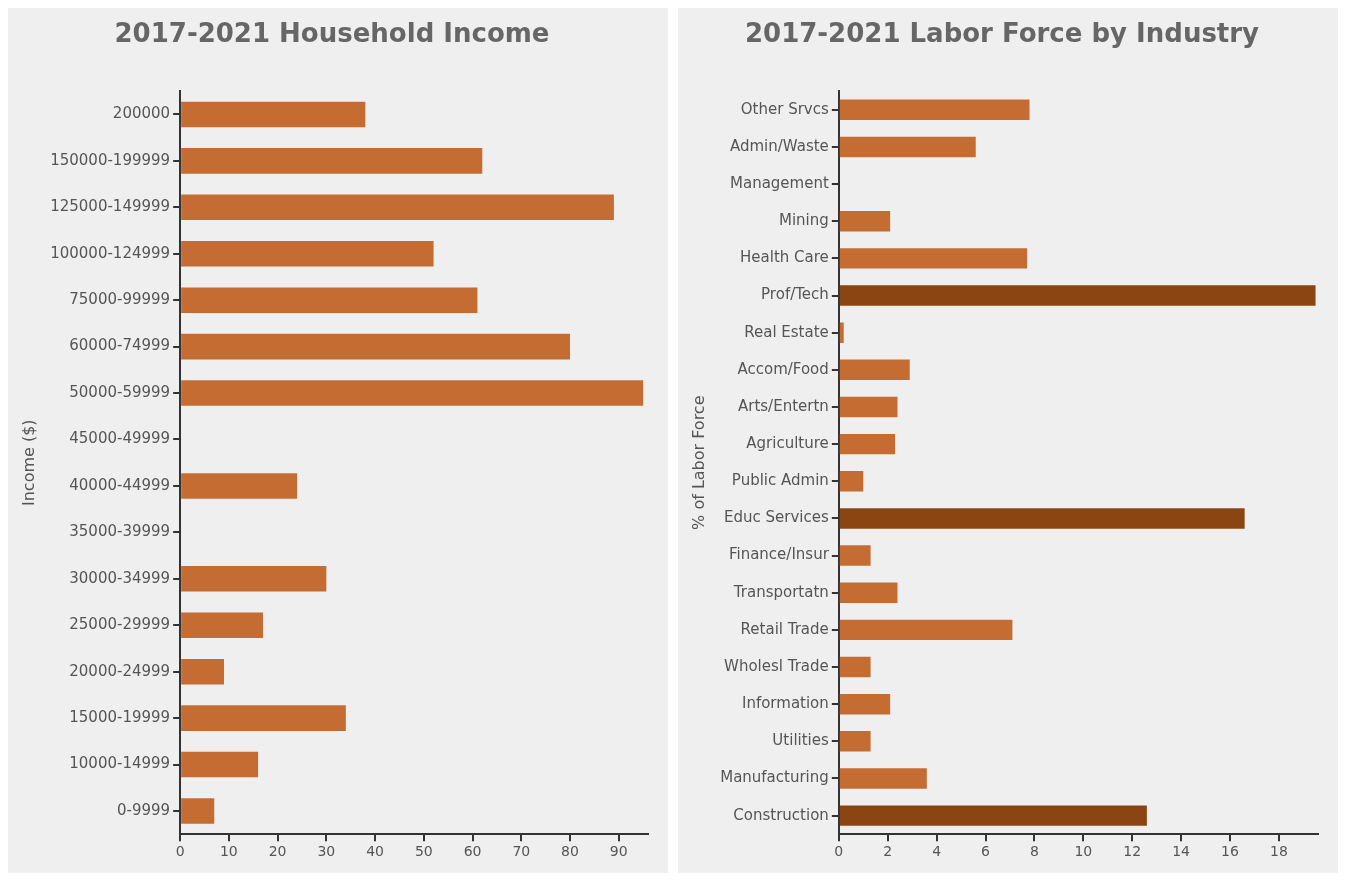  I want to click on y-tick-label: Educ Services, so click(776, 517).